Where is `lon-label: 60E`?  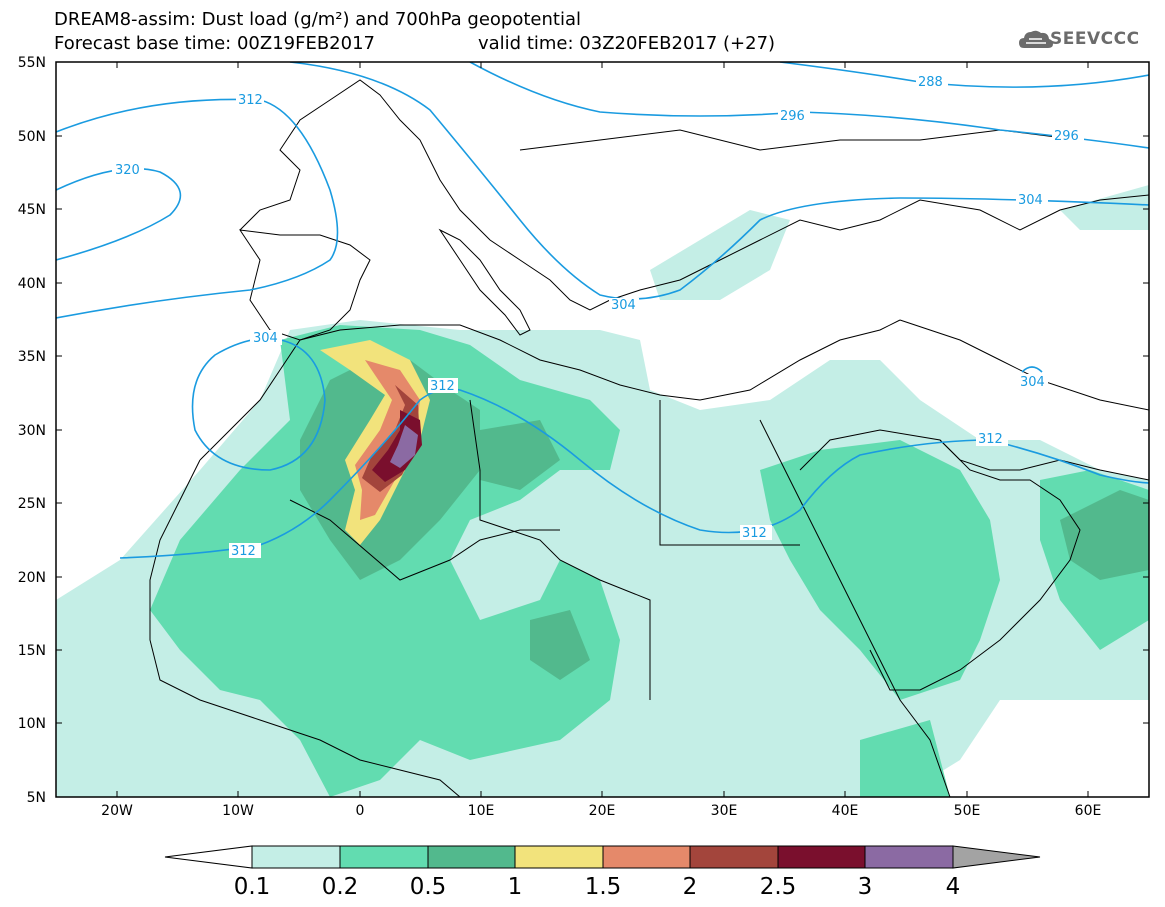 lon-label: 60E is located at coordinates (1088, 811).